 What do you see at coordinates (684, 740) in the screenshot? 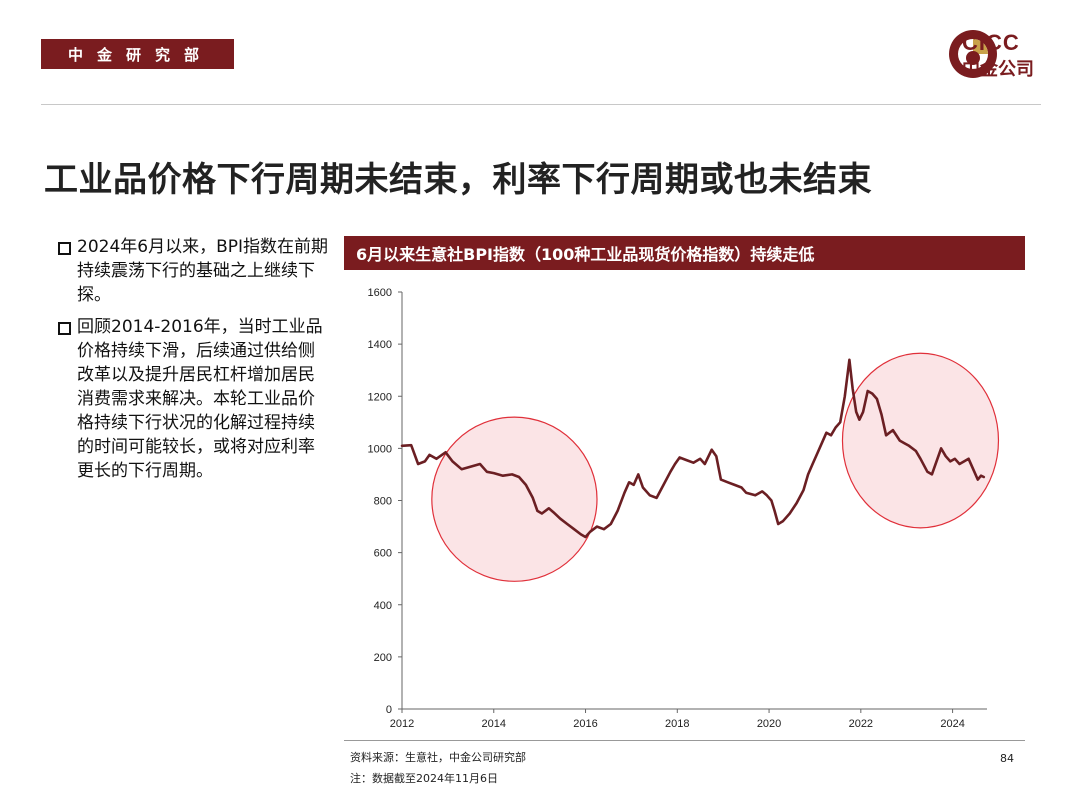
I see `footer-divider` at bounding box center [684, 740].